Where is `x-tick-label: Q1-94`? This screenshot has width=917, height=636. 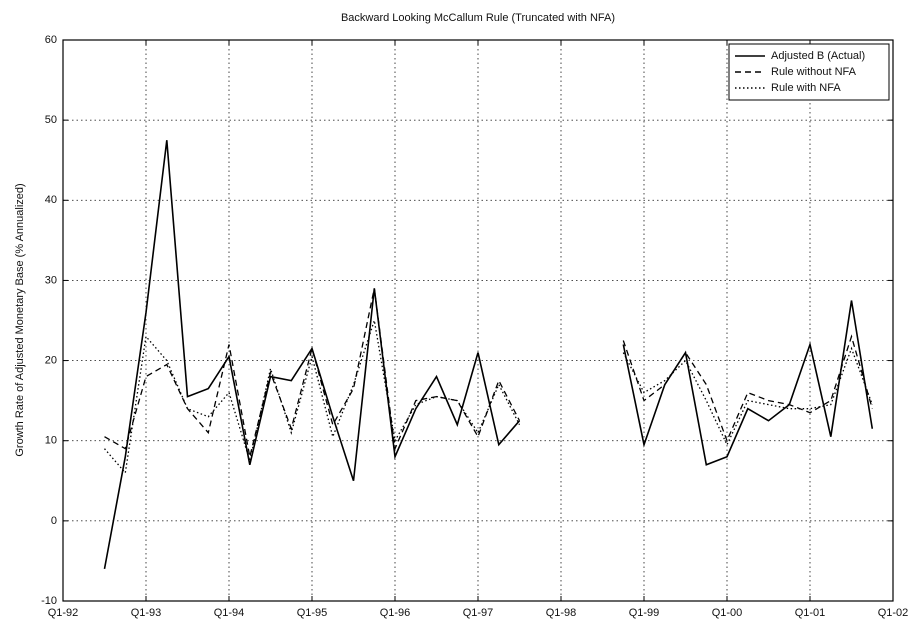 x-tick-label: Q1-94 is located at coordinates (229, 613).